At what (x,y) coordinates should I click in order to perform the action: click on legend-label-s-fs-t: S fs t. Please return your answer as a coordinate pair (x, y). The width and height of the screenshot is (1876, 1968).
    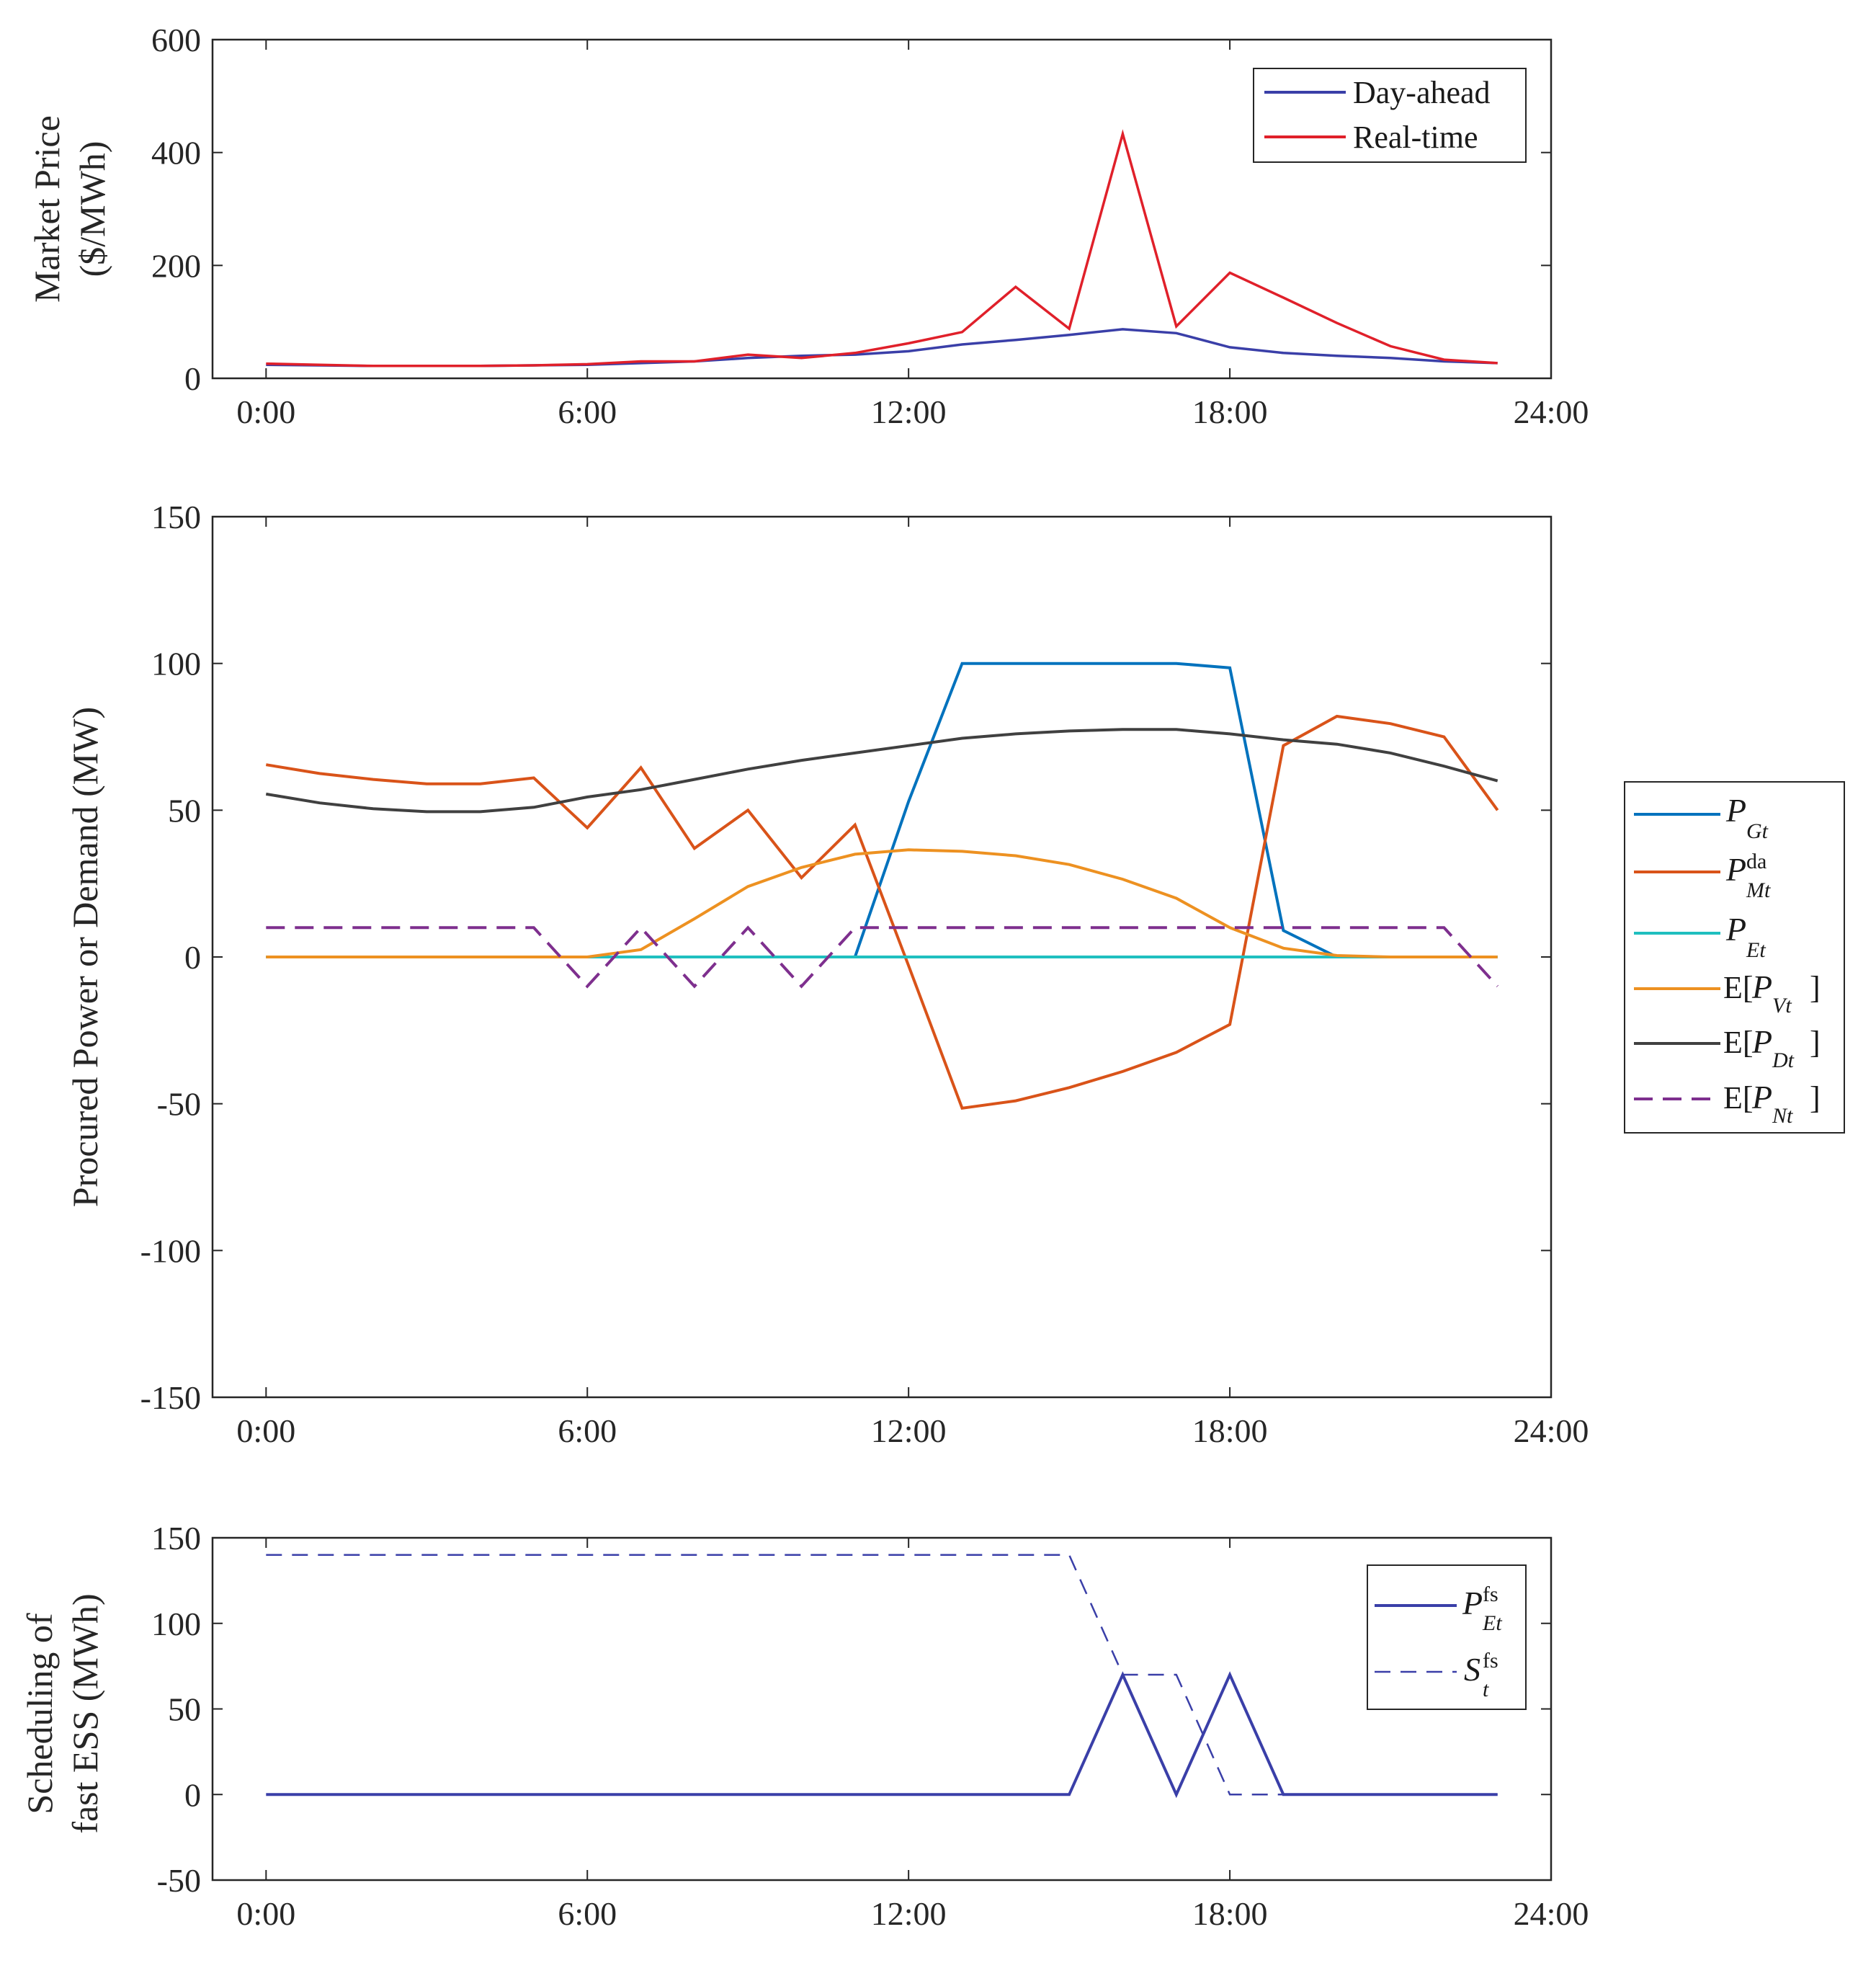
    Looking at the image, I should click on (1481, 1675).